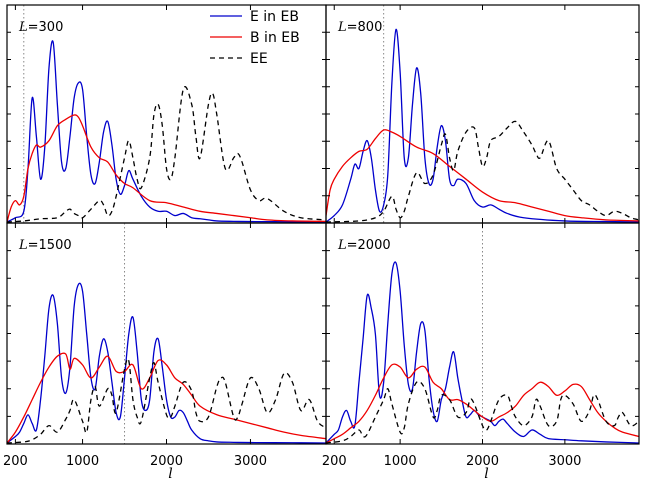 This screenshot has width=645, height=480. I want to click on panel-label: L=2000, so click(364, 245).